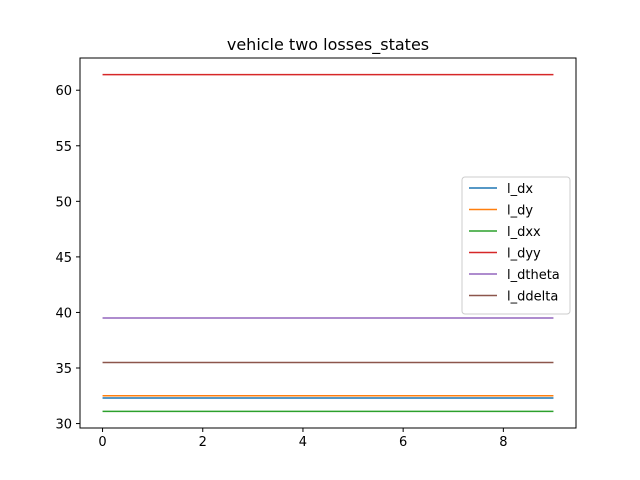  I want to click on legend: l_dx l_dy l_dxx l_dyy l_dtheta l_ddelta, so click(516, 245).